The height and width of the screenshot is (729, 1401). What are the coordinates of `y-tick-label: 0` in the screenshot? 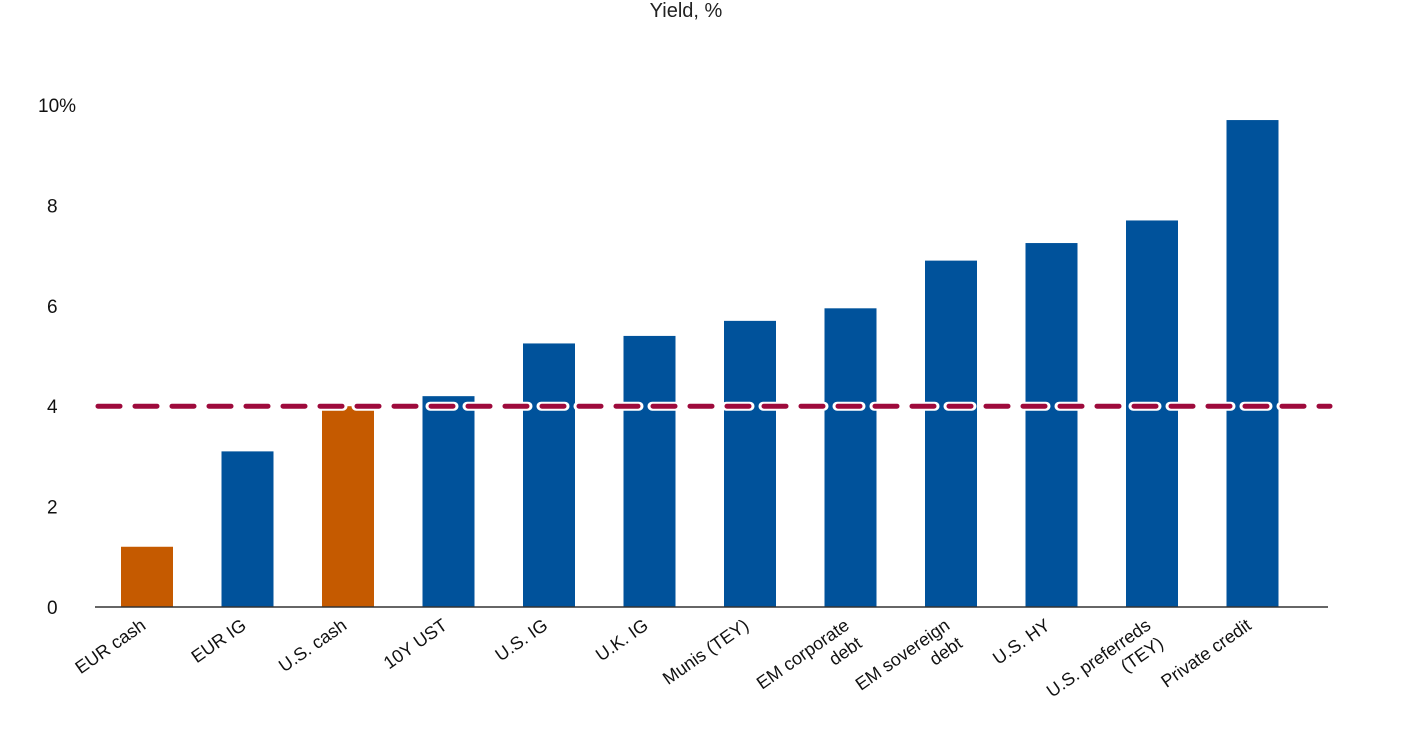 It's located at (52, 608).